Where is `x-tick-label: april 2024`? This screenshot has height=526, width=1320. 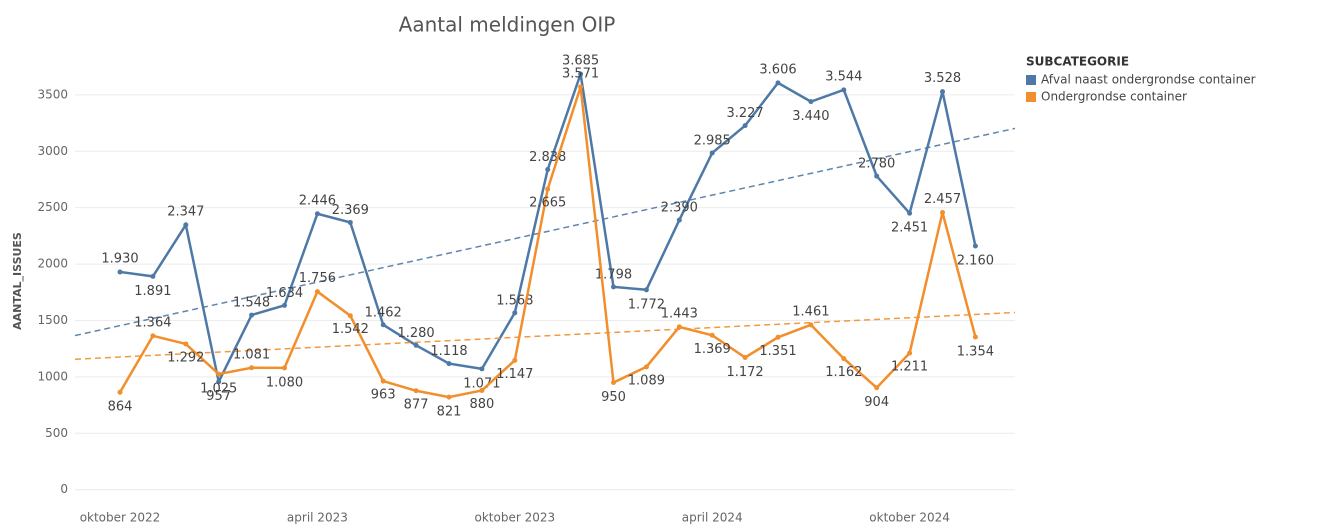
x-tick-label: april 2024 is located at coordinates (712, 518).